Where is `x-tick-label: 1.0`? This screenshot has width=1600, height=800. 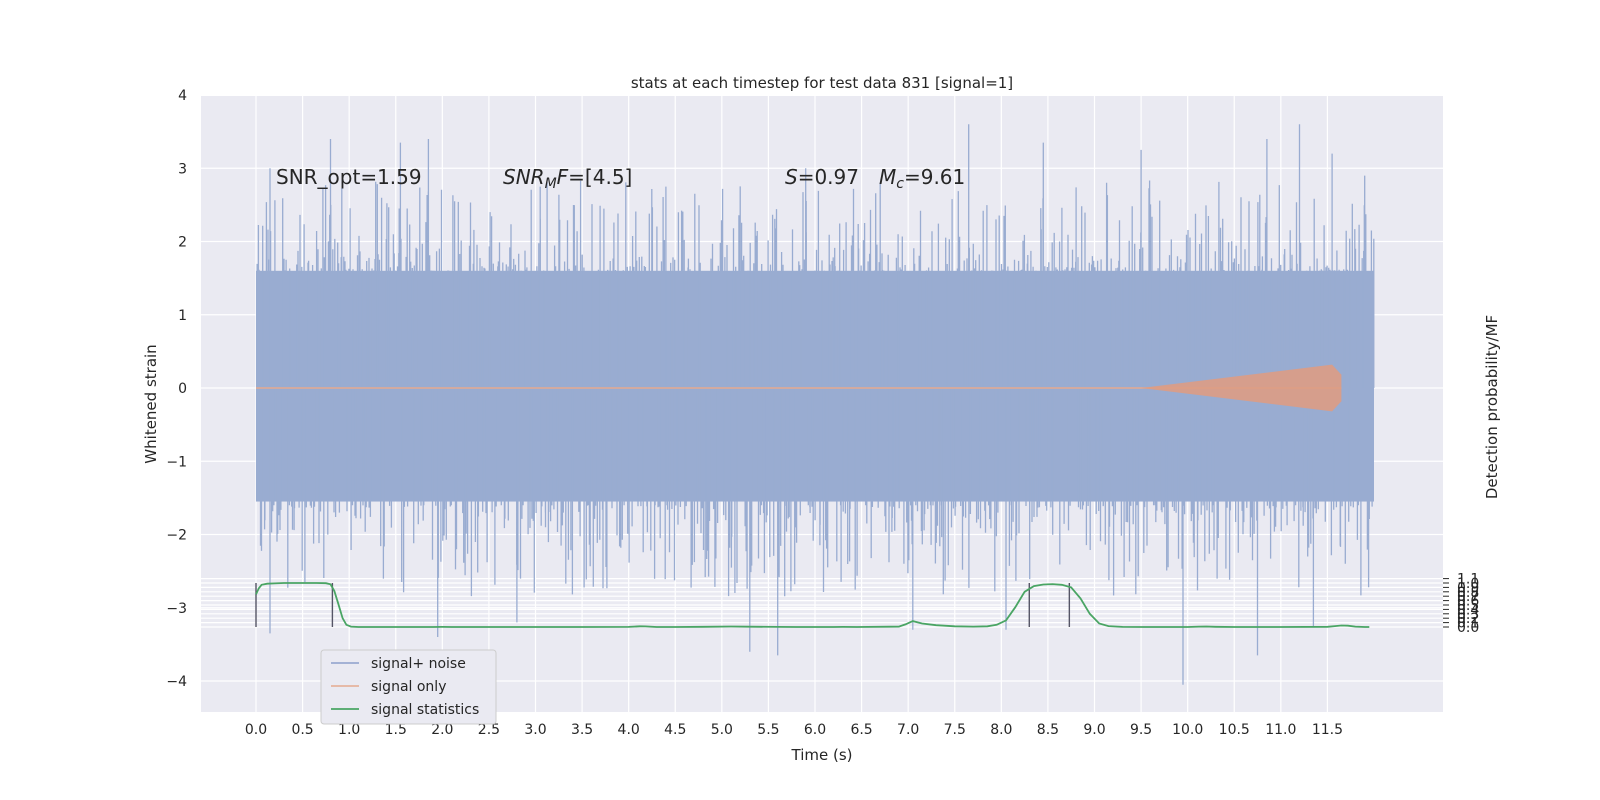
x-tick-label: 1.0 is located at coordinates (349, 730).